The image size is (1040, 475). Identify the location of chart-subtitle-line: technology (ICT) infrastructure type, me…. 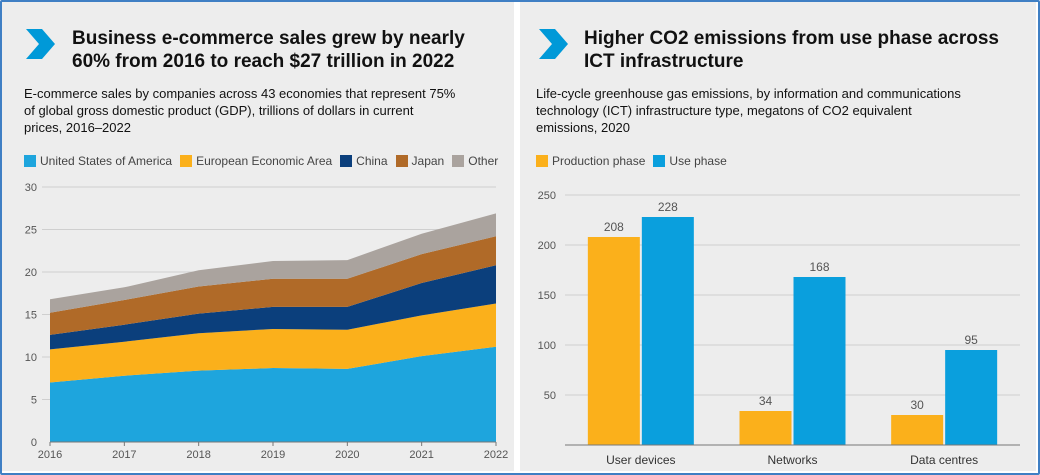
(724, 110).